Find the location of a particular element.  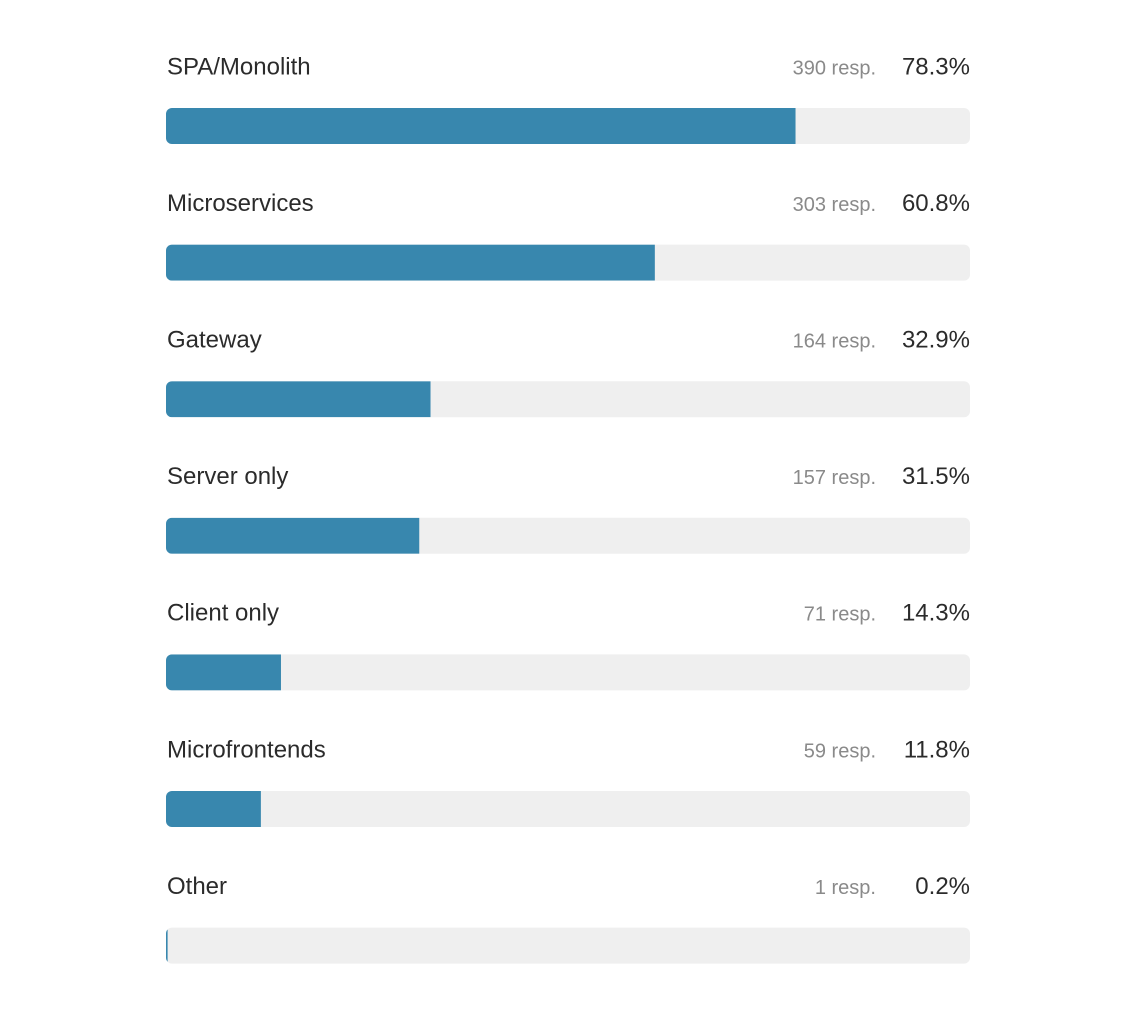

percent-label: 78.3% is located at coordinates (936, 66).